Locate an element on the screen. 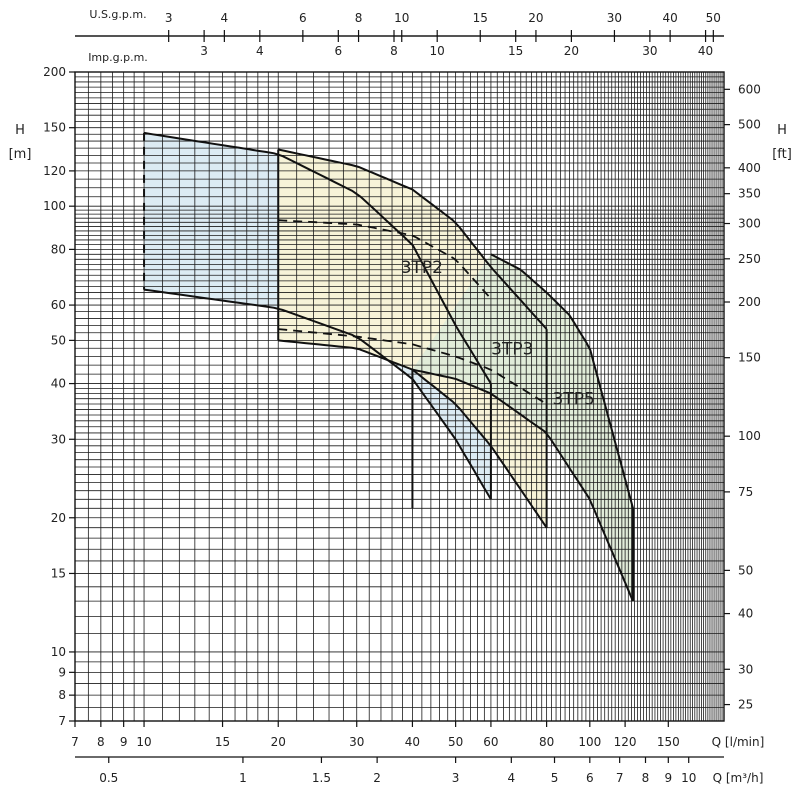 The image size is (794, 791). bottom-axis-2-label: Q [m³/h] is located at coordinates (738, 778).